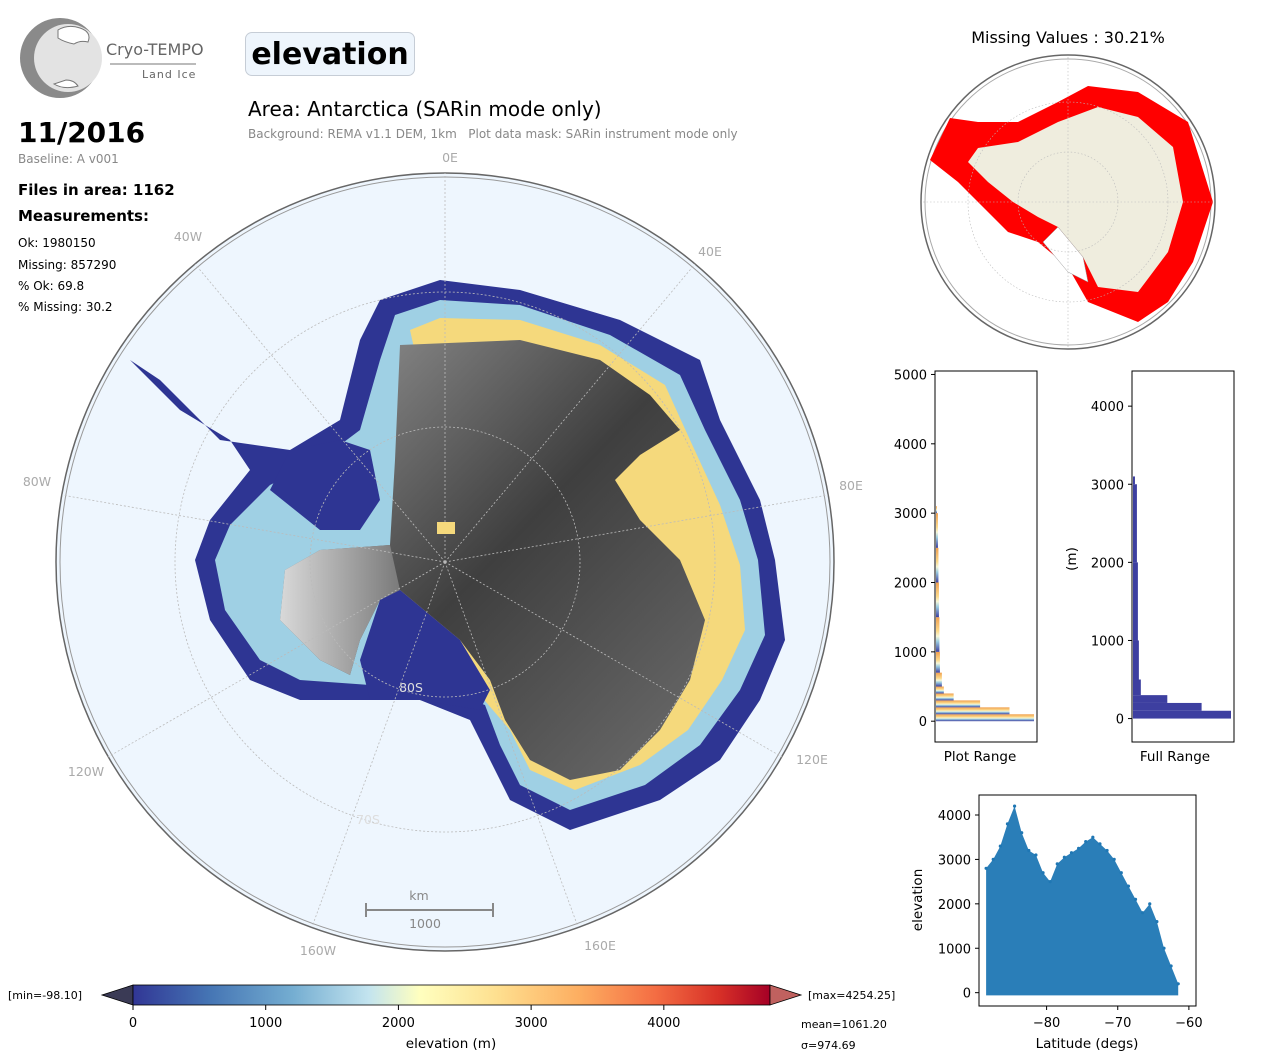  What do you see at coordinates (786, 995) in the screenshot?
I see `colorbar-max-arrow` at bounding box center [786, 995].